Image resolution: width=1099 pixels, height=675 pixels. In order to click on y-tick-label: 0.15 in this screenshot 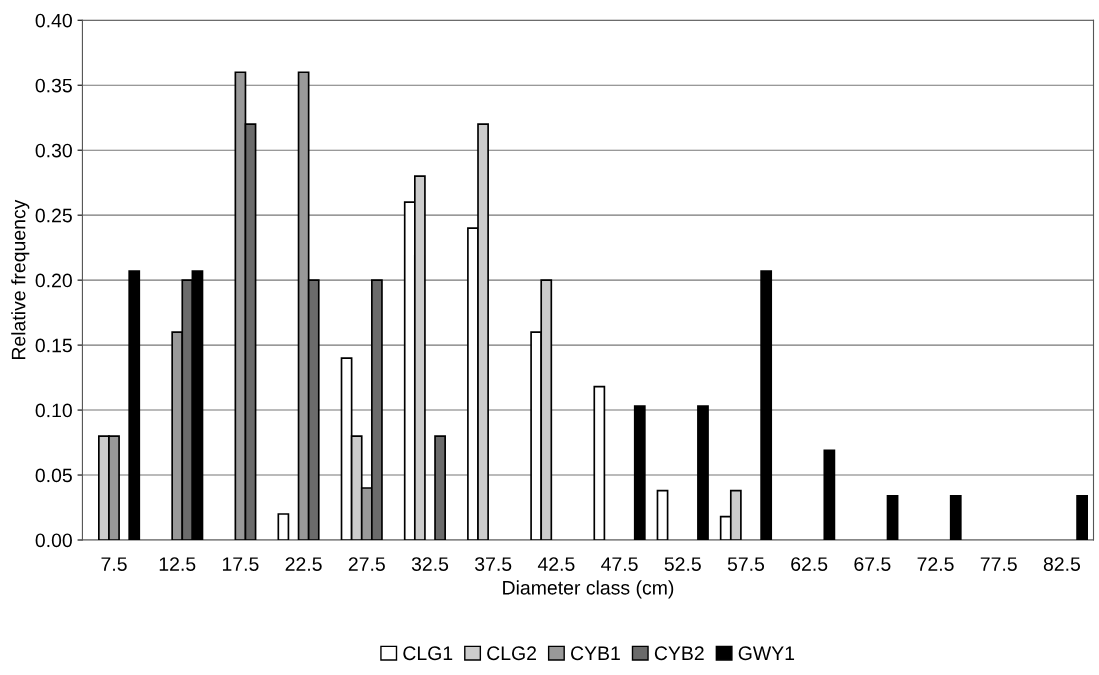, I will do `click(53, 345)`.